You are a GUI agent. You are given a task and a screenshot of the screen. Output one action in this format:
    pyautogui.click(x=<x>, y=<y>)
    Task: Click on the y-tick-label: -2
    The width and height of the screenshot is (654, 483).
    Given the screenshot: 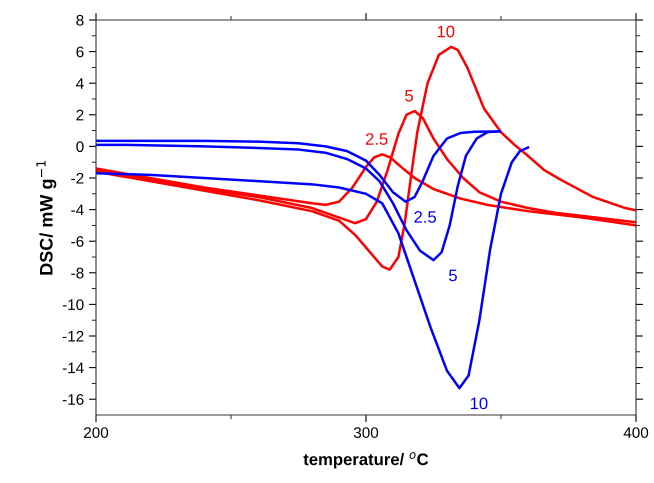 What is the action you would take?
    pyautogui.click(x=77, y=178)
    